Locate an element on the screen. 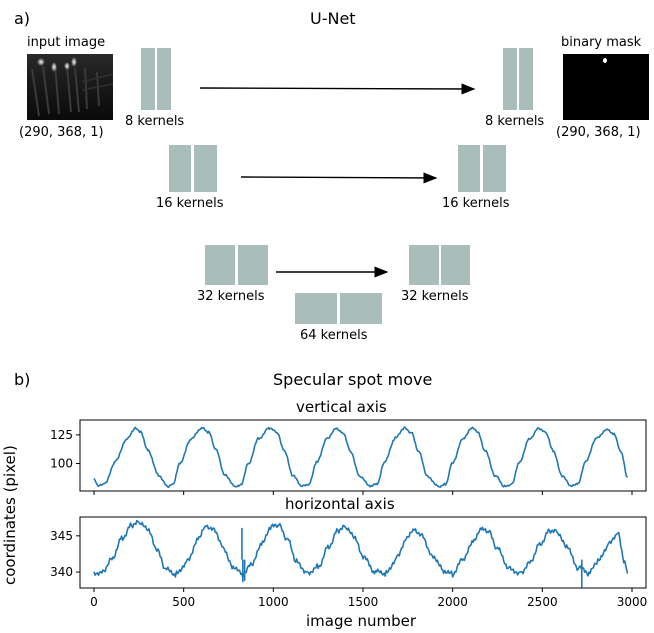 The height and width of the screenshot is (633, 654). bottleneck-block-a is located at coordinates (316, 308).